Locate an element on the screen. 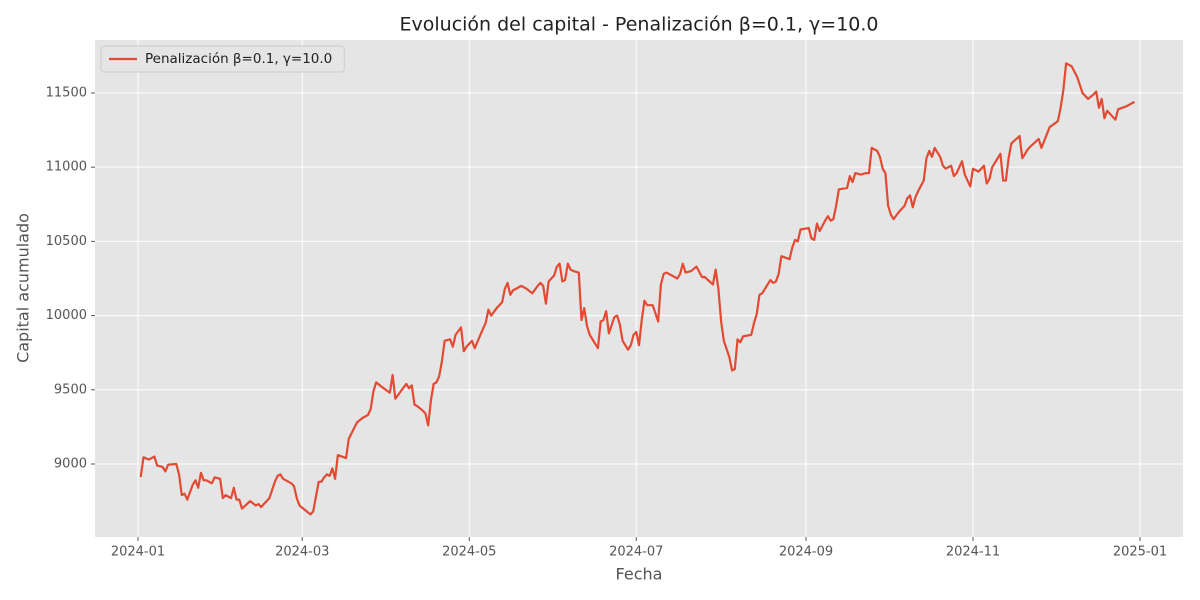 The image size is (1200, 600). legend-box is located at coordinates (222, 59).